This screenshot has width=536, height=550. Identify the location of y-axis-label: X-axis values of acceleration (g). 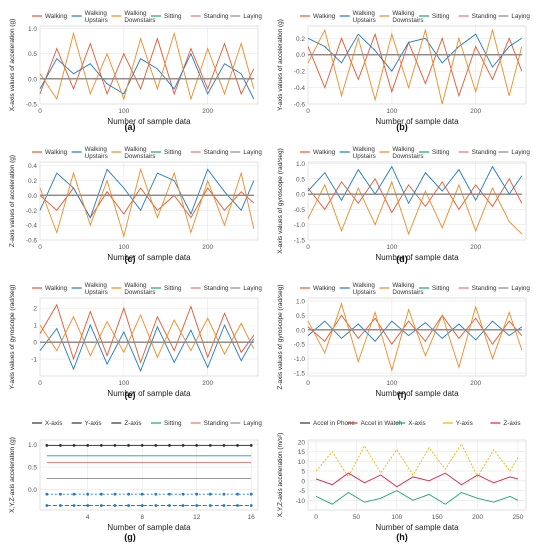
(12, 65).